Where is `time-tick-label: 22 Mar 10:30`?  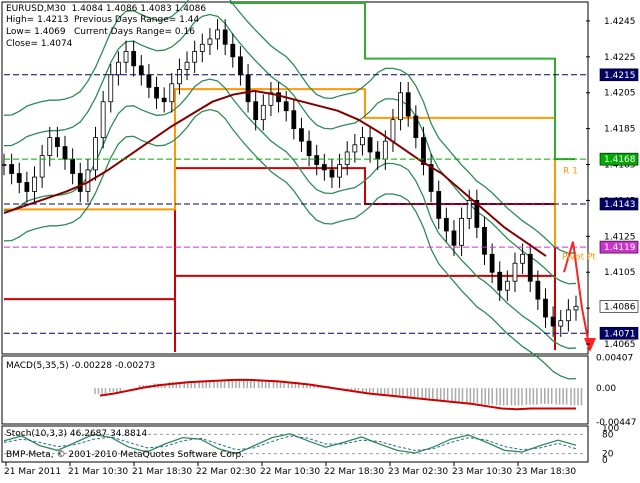 time-tick-label: 22 Mar 10:30 is located at coordinates (290, 472).